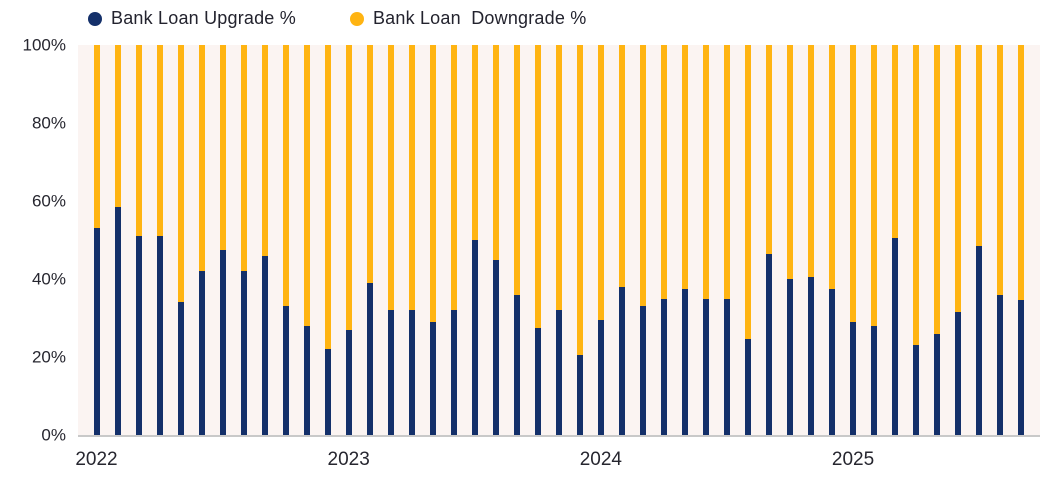 This screenshot has width=1060, height=496. What do you see at coordinates (48, 201) in the screenshot?
I see `y-axis-tick-label: 60%` at bounding box center [48, 201].